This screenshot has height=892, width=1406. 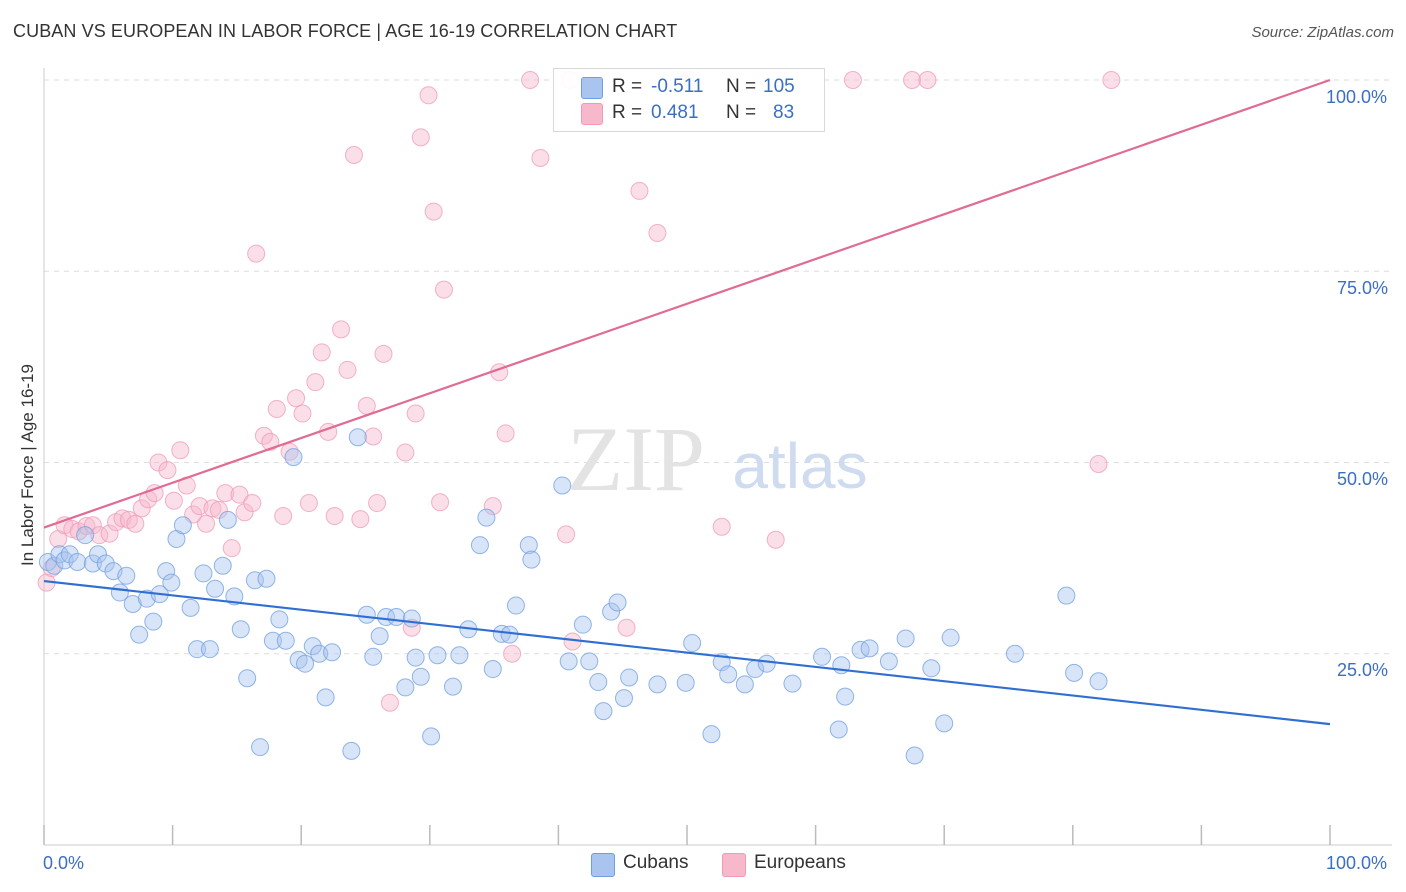 What do you see at coordinates (1357, 97) in the screenshot?
I see `y-tick-100: 100.0%` at bounding box center [1357, 97].